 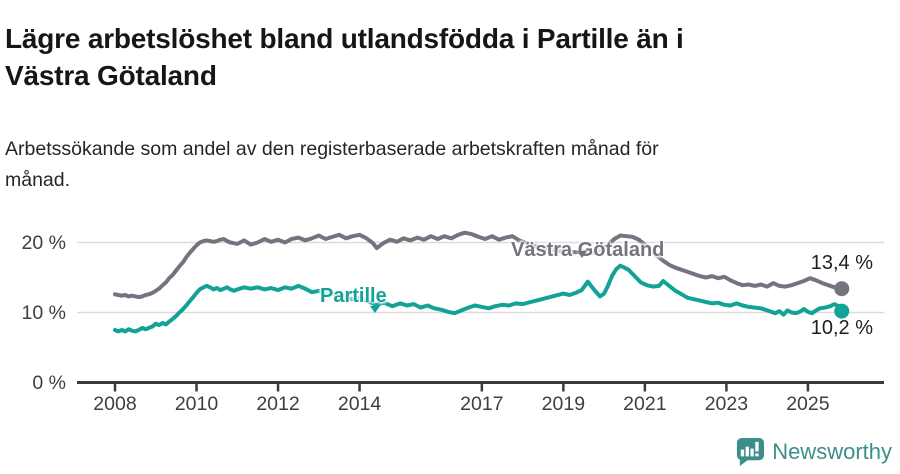 I want to click on newsworthy-branding: Newsworthy, so click(x=813, y=452).